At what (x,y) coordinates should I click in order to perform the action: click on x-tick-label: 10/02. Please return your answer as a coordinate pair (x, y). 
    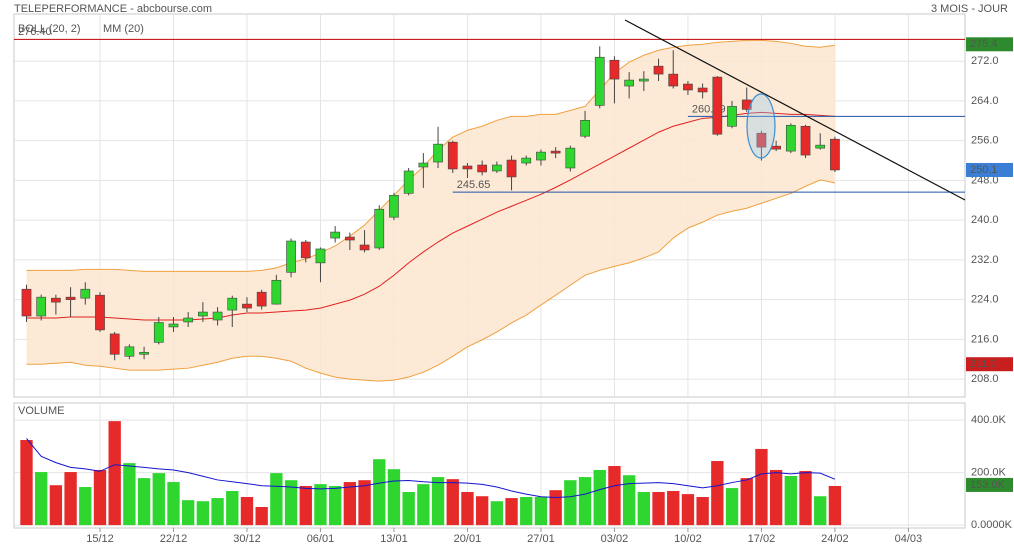
    Looking at the image, I should click on (688, 539).